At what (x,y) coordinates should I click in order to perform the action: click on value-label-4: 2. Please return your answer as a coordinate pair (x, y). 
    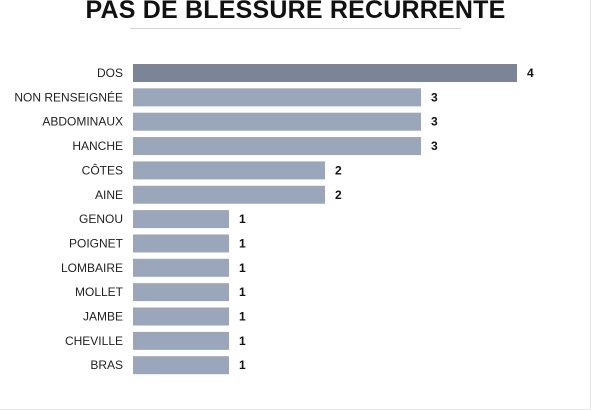
    Looking at the image, I should click on (338, 170).